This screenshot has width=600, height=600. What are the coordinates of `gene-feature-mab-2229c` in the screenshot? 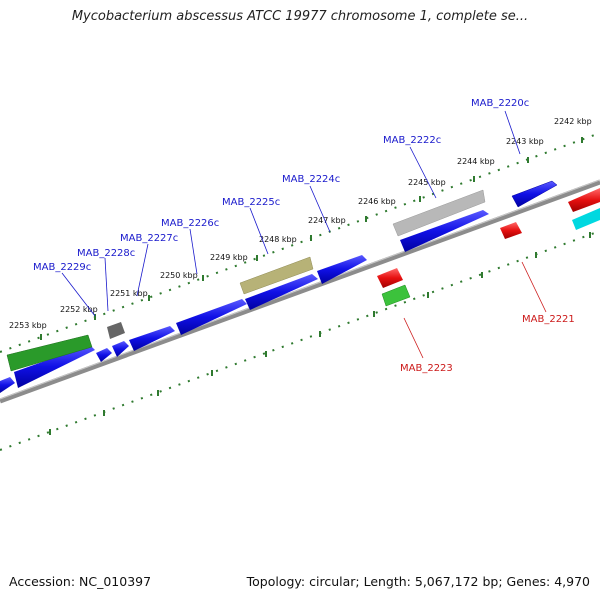 It's located at (54, 366).